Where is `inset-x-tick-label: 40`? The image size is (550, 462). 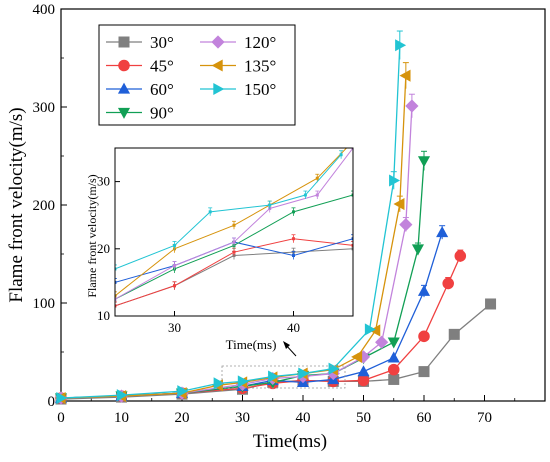 inset-x-tick-label: 40 is located at coordinates (293, 327).